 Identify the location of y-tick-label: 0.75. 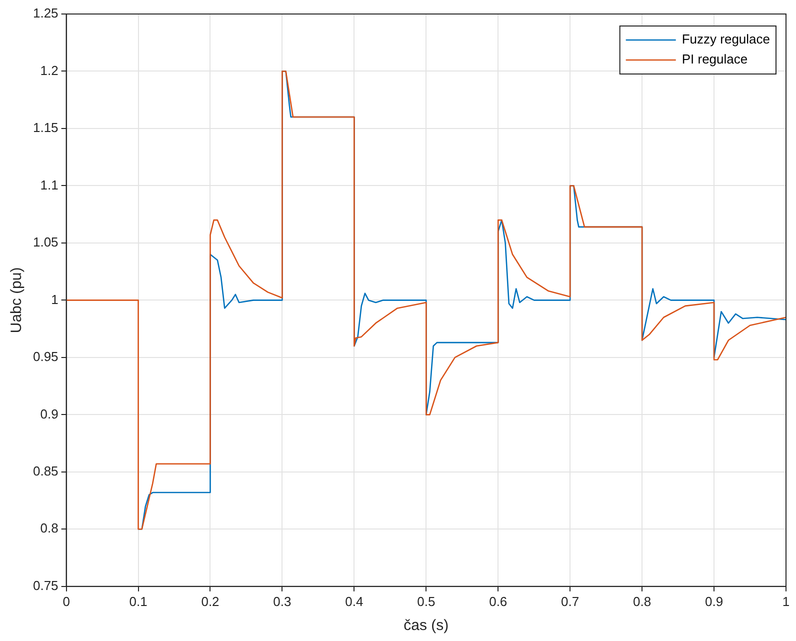
(45, 585).